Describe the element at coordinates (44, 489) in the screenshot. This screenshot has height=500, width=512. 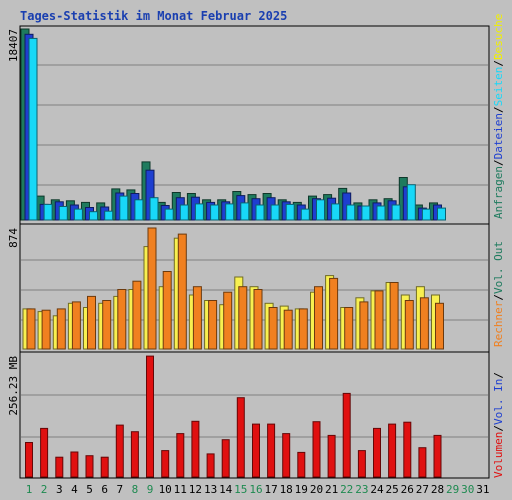
I see `x-tick-label-day-2: 2` at that location.